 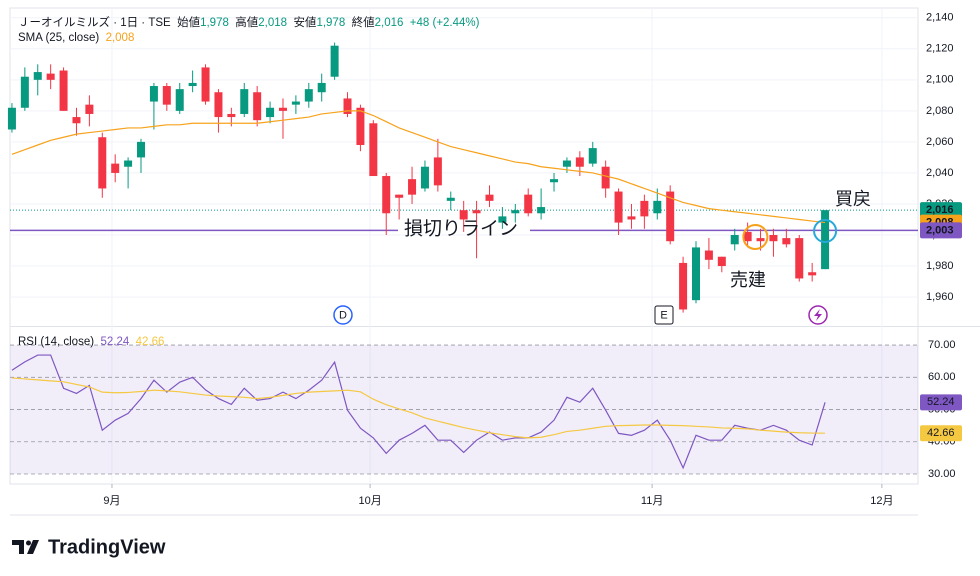 I want to click on y-tick-label: 2,080, so click(x=940, y=111).